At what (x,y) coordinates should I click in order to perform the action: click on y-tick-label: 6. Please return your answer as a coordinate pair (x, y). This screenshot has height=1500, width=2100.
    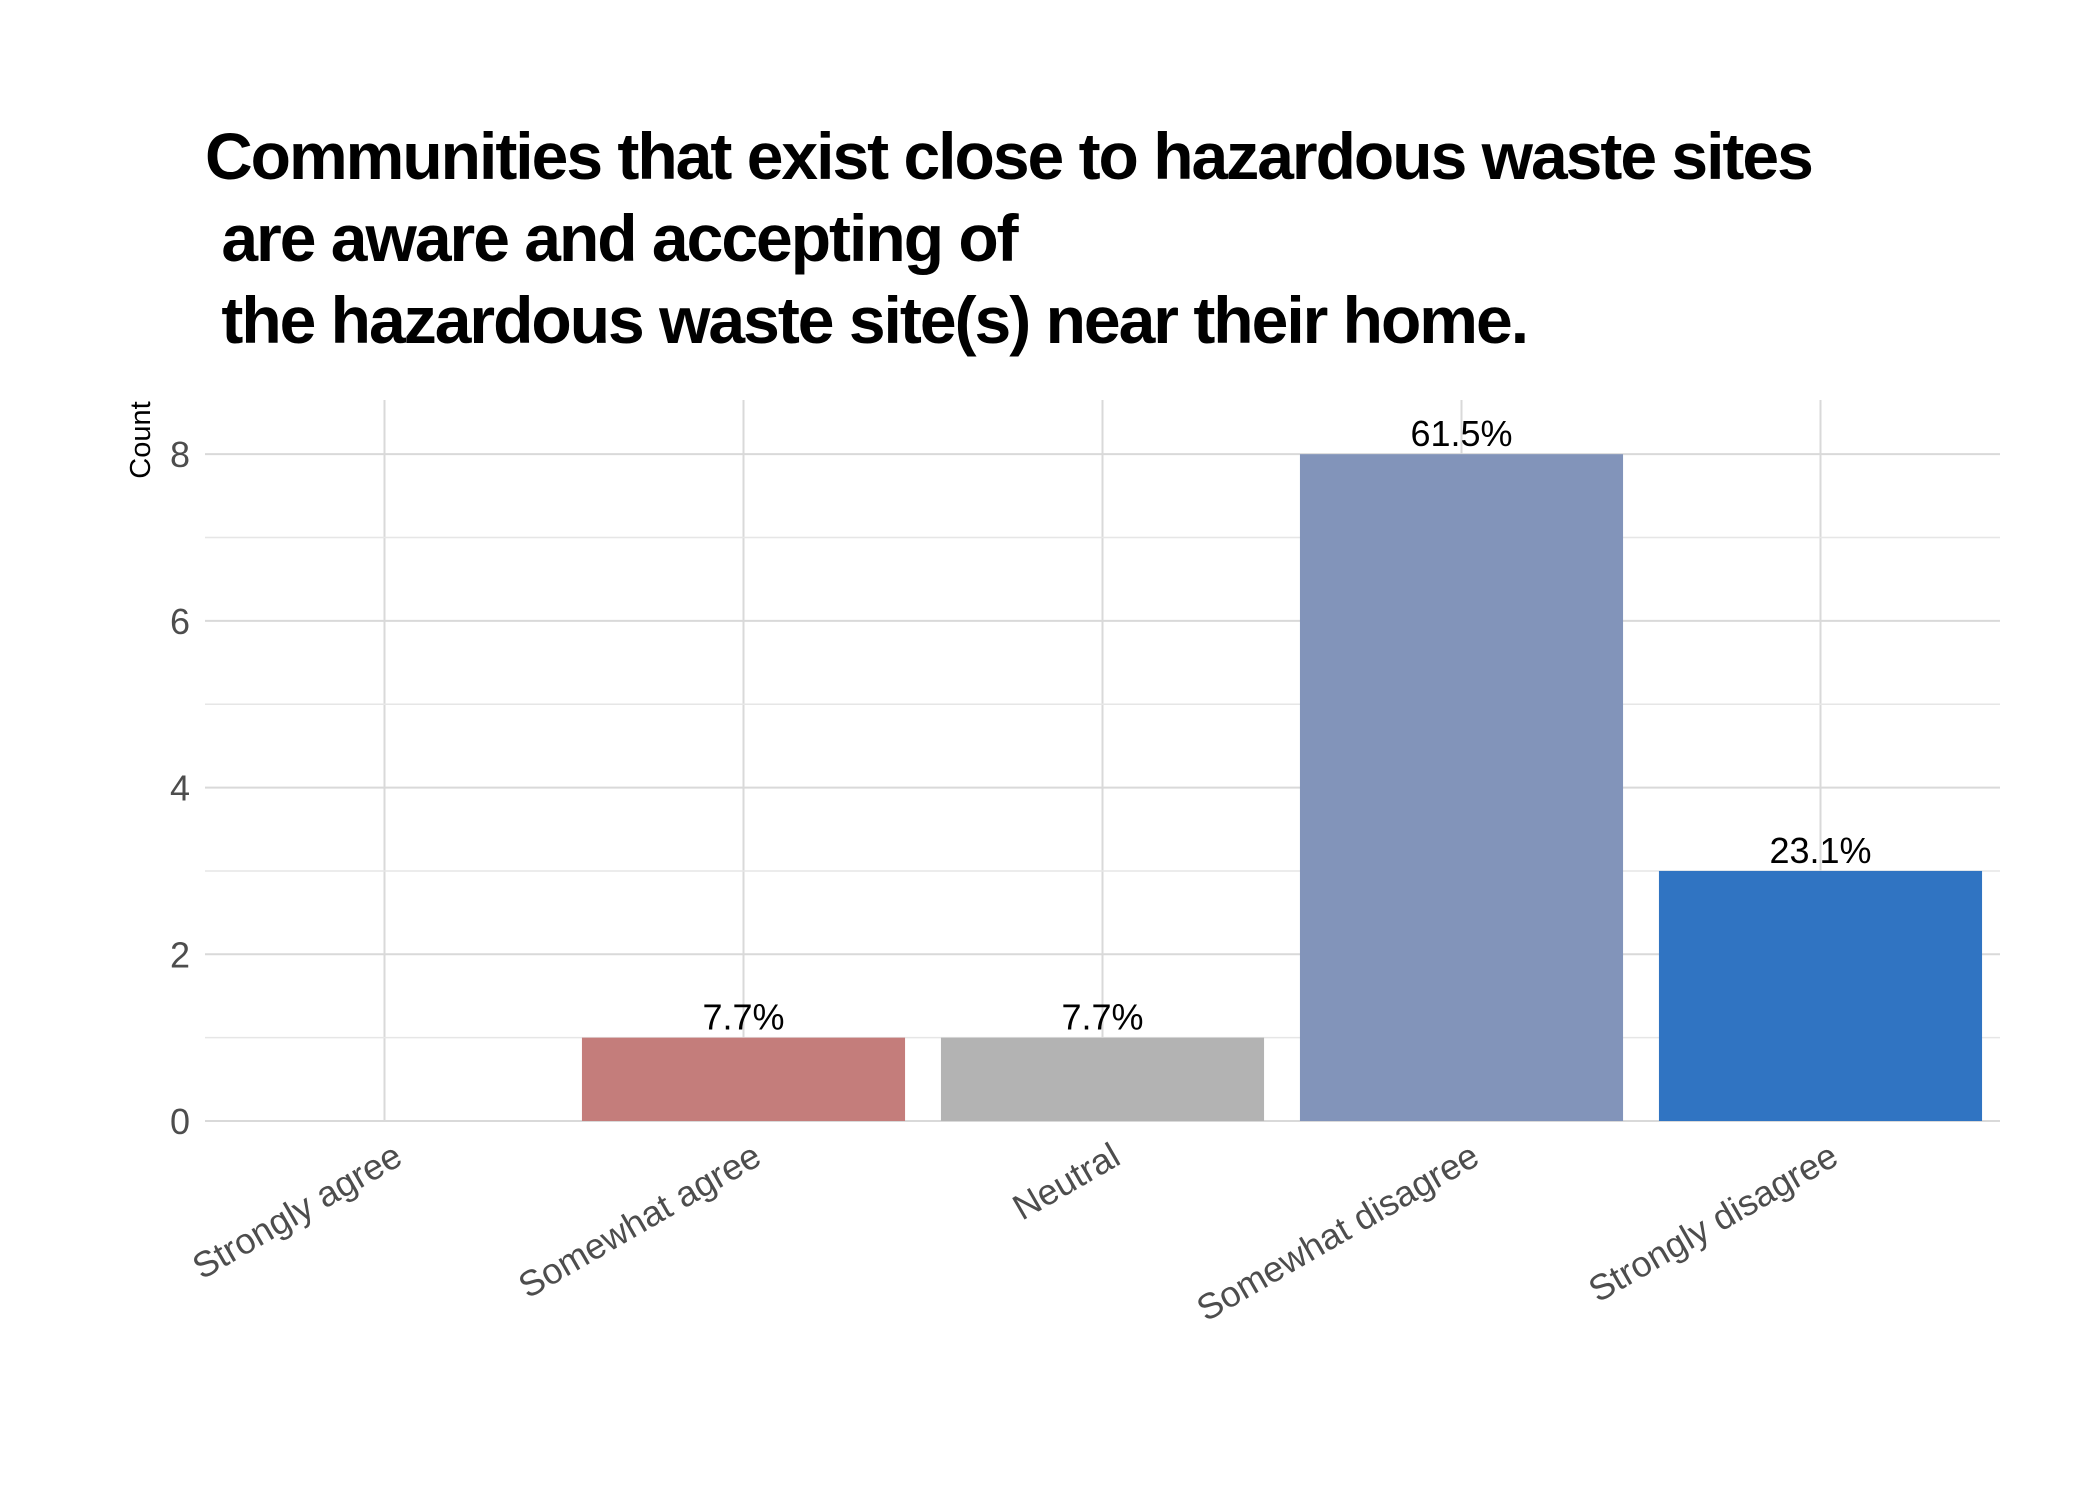
    Looking at the image, I should click on (180, 621).